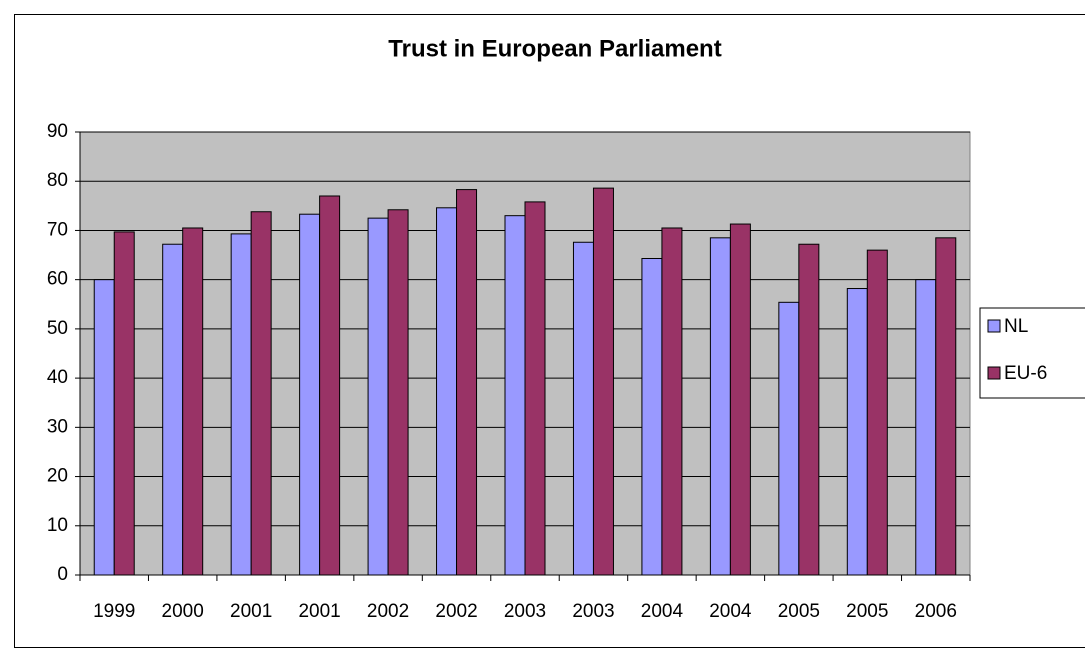 The image size is (1085, 655). I want to click on y-tick-label: 90, so click(57, 131).